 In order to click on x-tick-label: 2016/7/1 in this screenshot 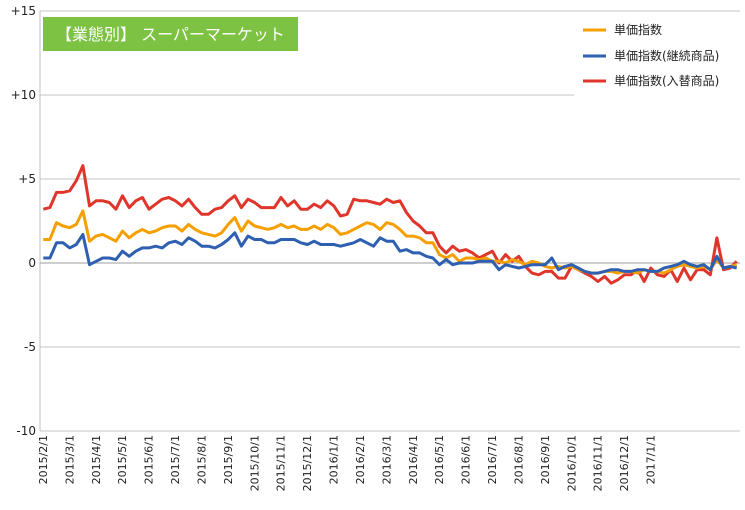, I will do `click(492, 459)`.